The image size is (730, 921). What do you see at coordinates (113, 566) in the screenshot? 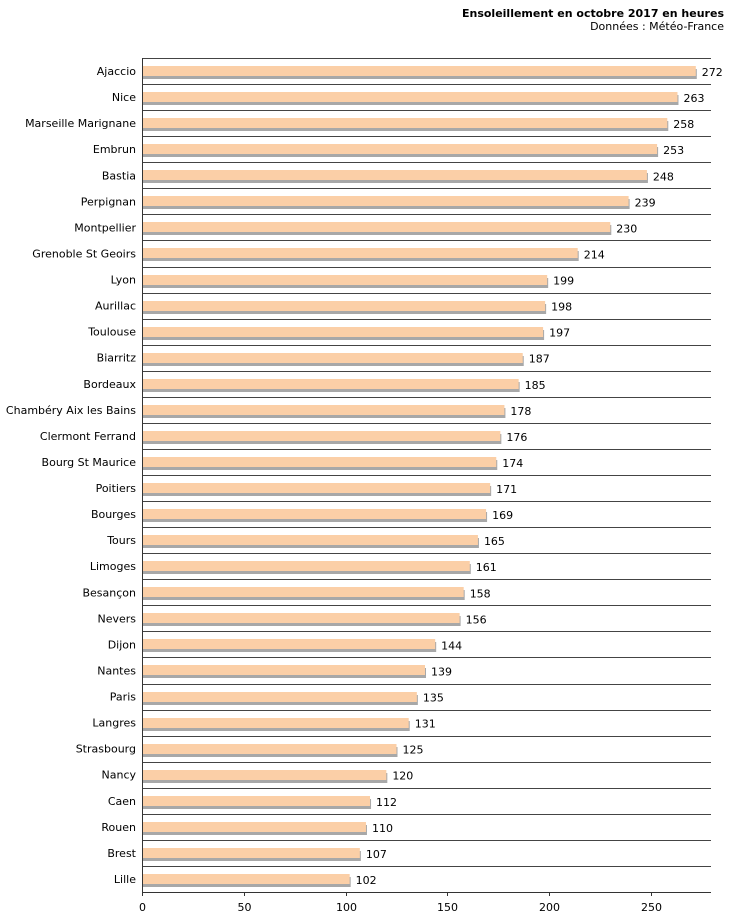
I see `category-label: Limoges` at bounding box center [113, 566].